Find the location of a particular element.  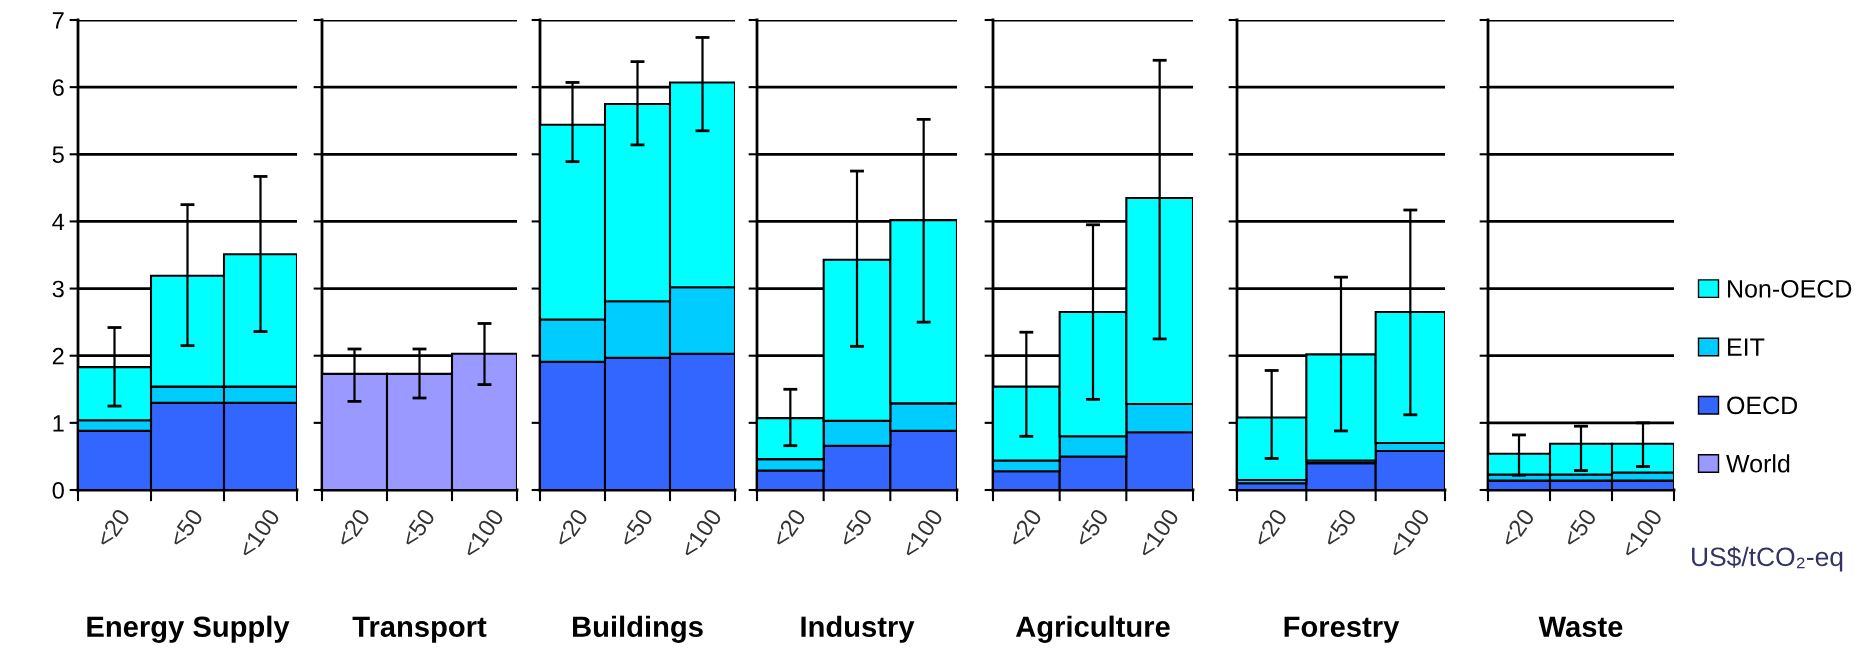

text: Waste is located at coordinates (1580, 627).